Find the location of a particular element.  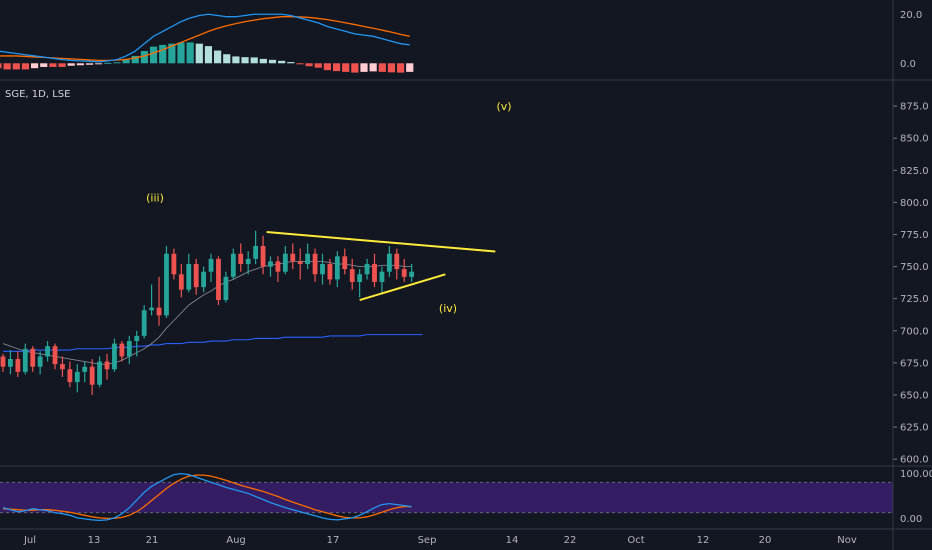

price-tick-label-7: 700.0 is located at coordinates (914, 331).